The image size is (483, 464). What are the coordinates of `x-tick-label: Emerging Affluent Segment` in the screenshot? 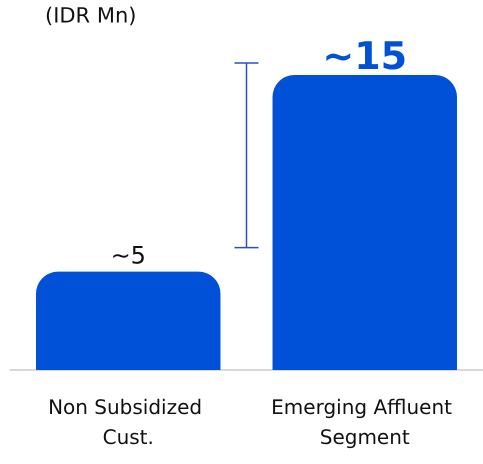 It's located at (364, 422).